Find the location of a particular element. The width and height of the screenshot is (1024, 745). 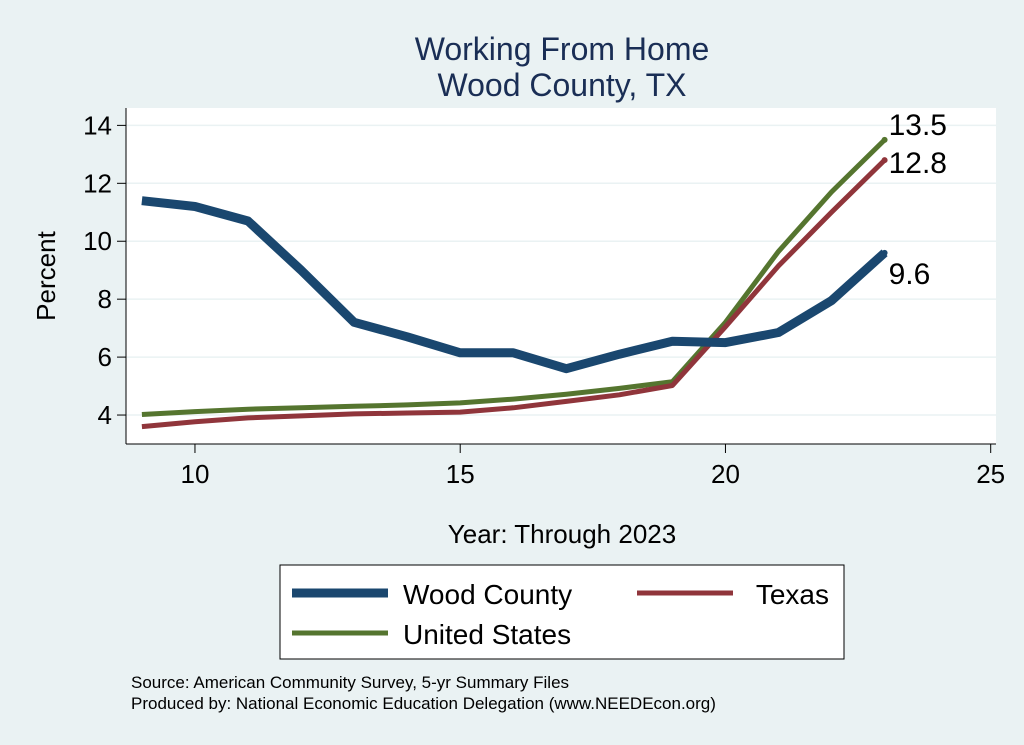

y-tick-label: 10 is located at coordinates (97, 241).